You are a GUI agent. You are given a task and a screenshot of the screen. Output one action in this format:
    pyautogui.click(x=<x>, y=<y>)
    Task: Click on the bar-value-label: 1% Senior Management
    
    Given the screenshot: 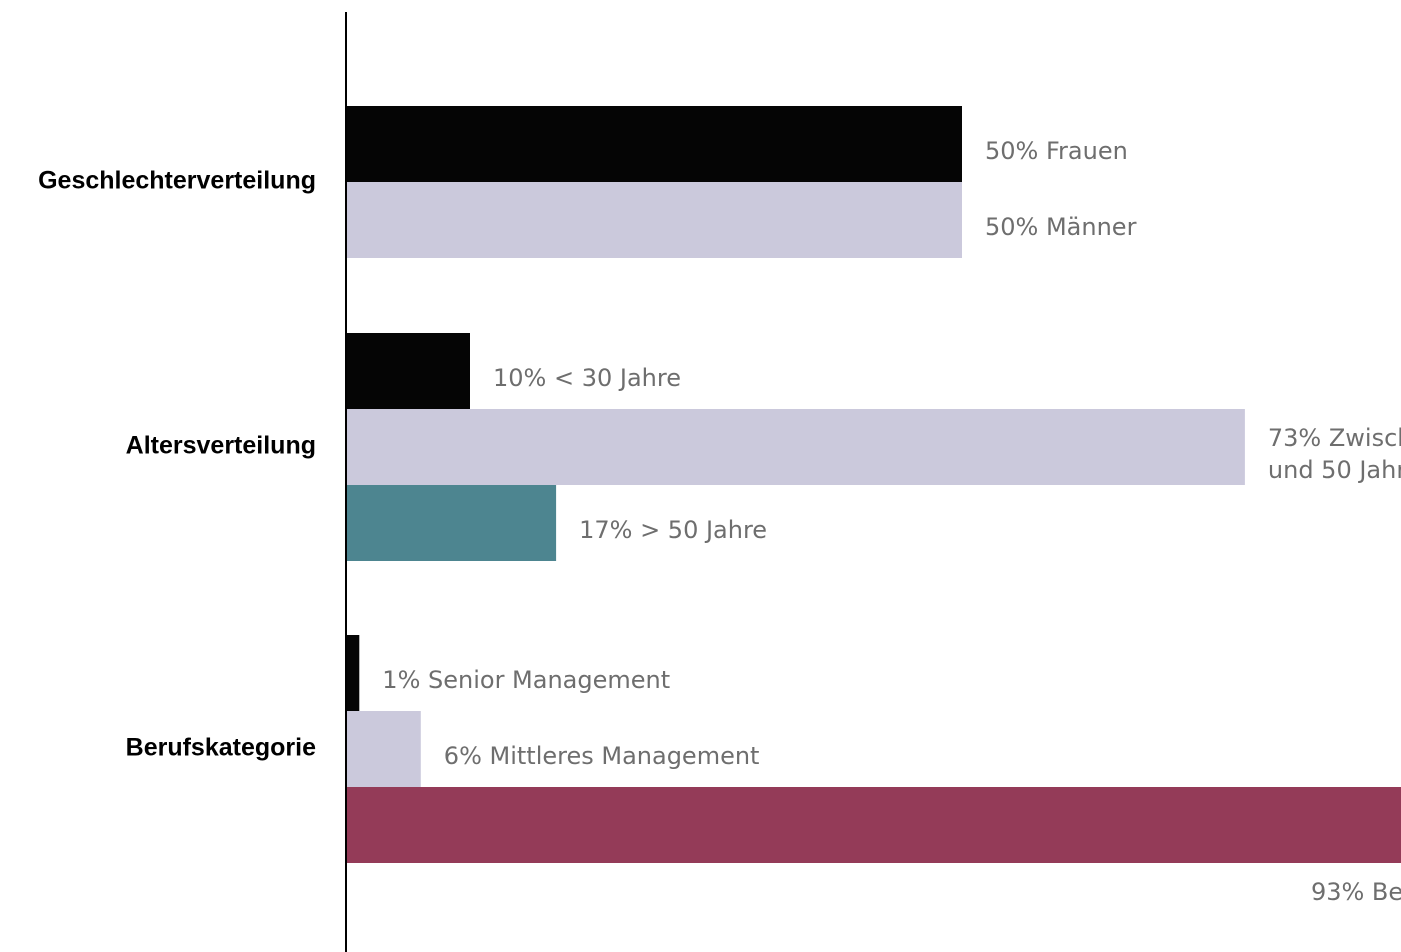 What is the action you would take?
    pyautogui.click(x=526, y=680)
    